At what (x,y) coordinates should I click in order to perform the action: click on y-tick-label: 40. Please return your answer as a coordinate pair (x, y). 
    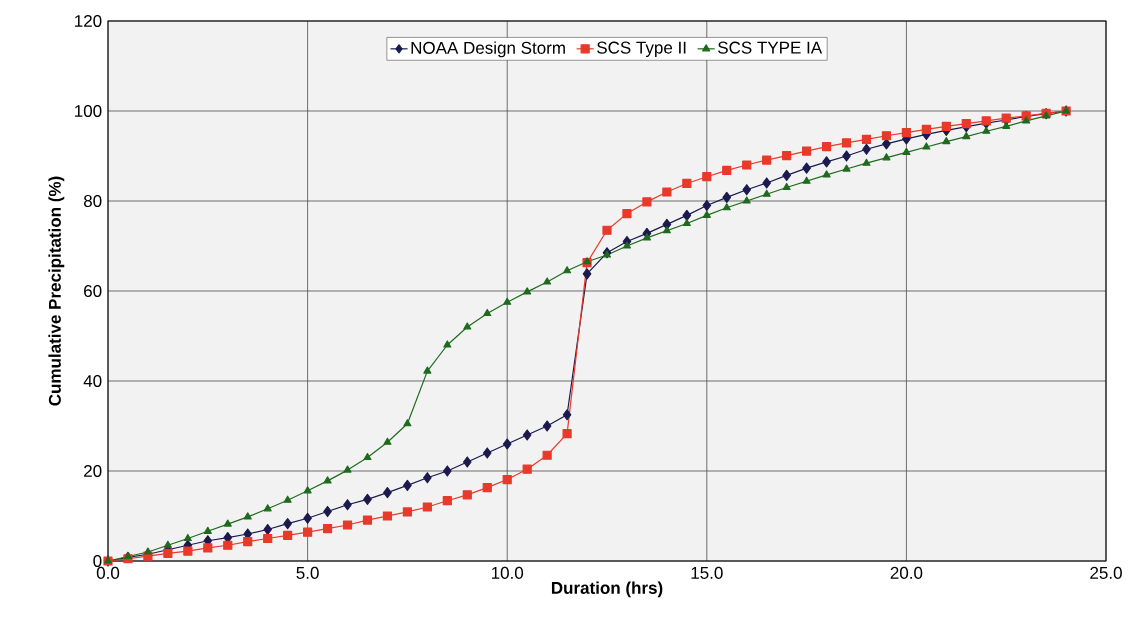
    Looking at the image, I should click on (92, 381).